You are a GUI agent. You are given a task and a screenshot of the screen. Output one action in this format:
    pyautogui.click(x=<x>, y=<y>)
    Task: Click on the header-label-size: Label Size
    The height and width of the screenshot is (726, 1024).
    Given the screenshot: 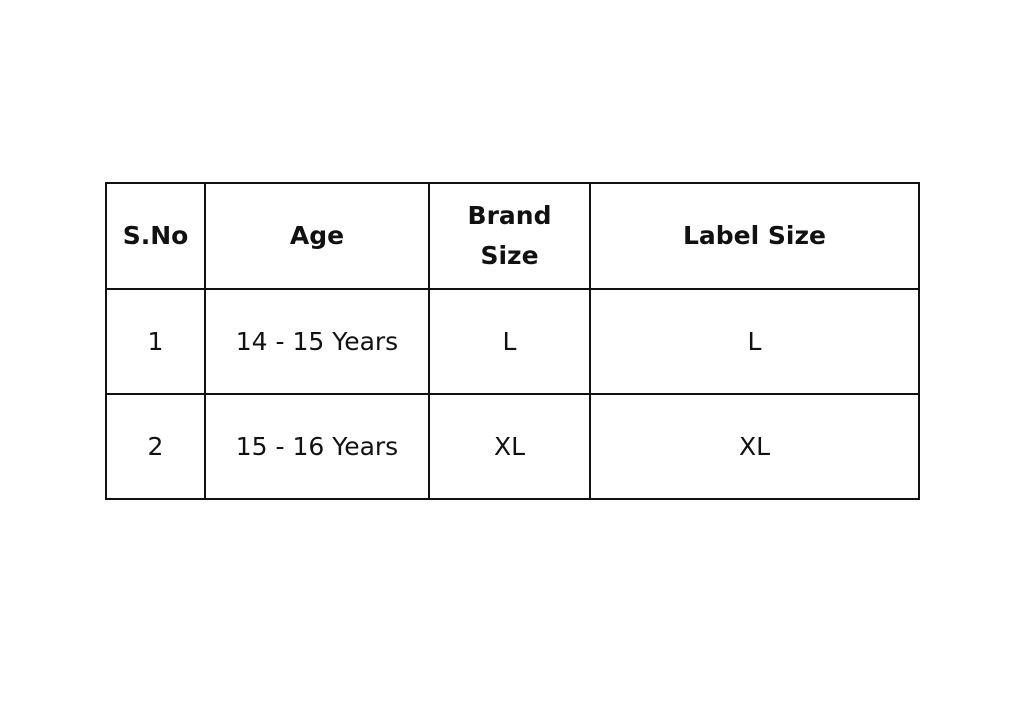 What is the action you would take?
    pyautogui.click(x=754, y=236)
    